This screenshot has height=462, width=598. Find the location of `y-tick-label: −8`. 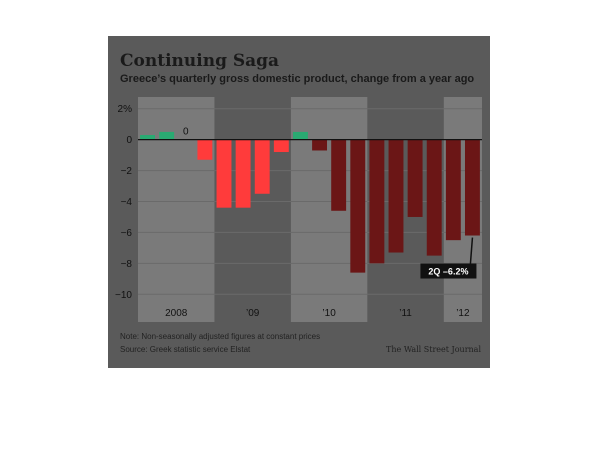

y-tick-label: −8 is located at coordinates (127, 264).